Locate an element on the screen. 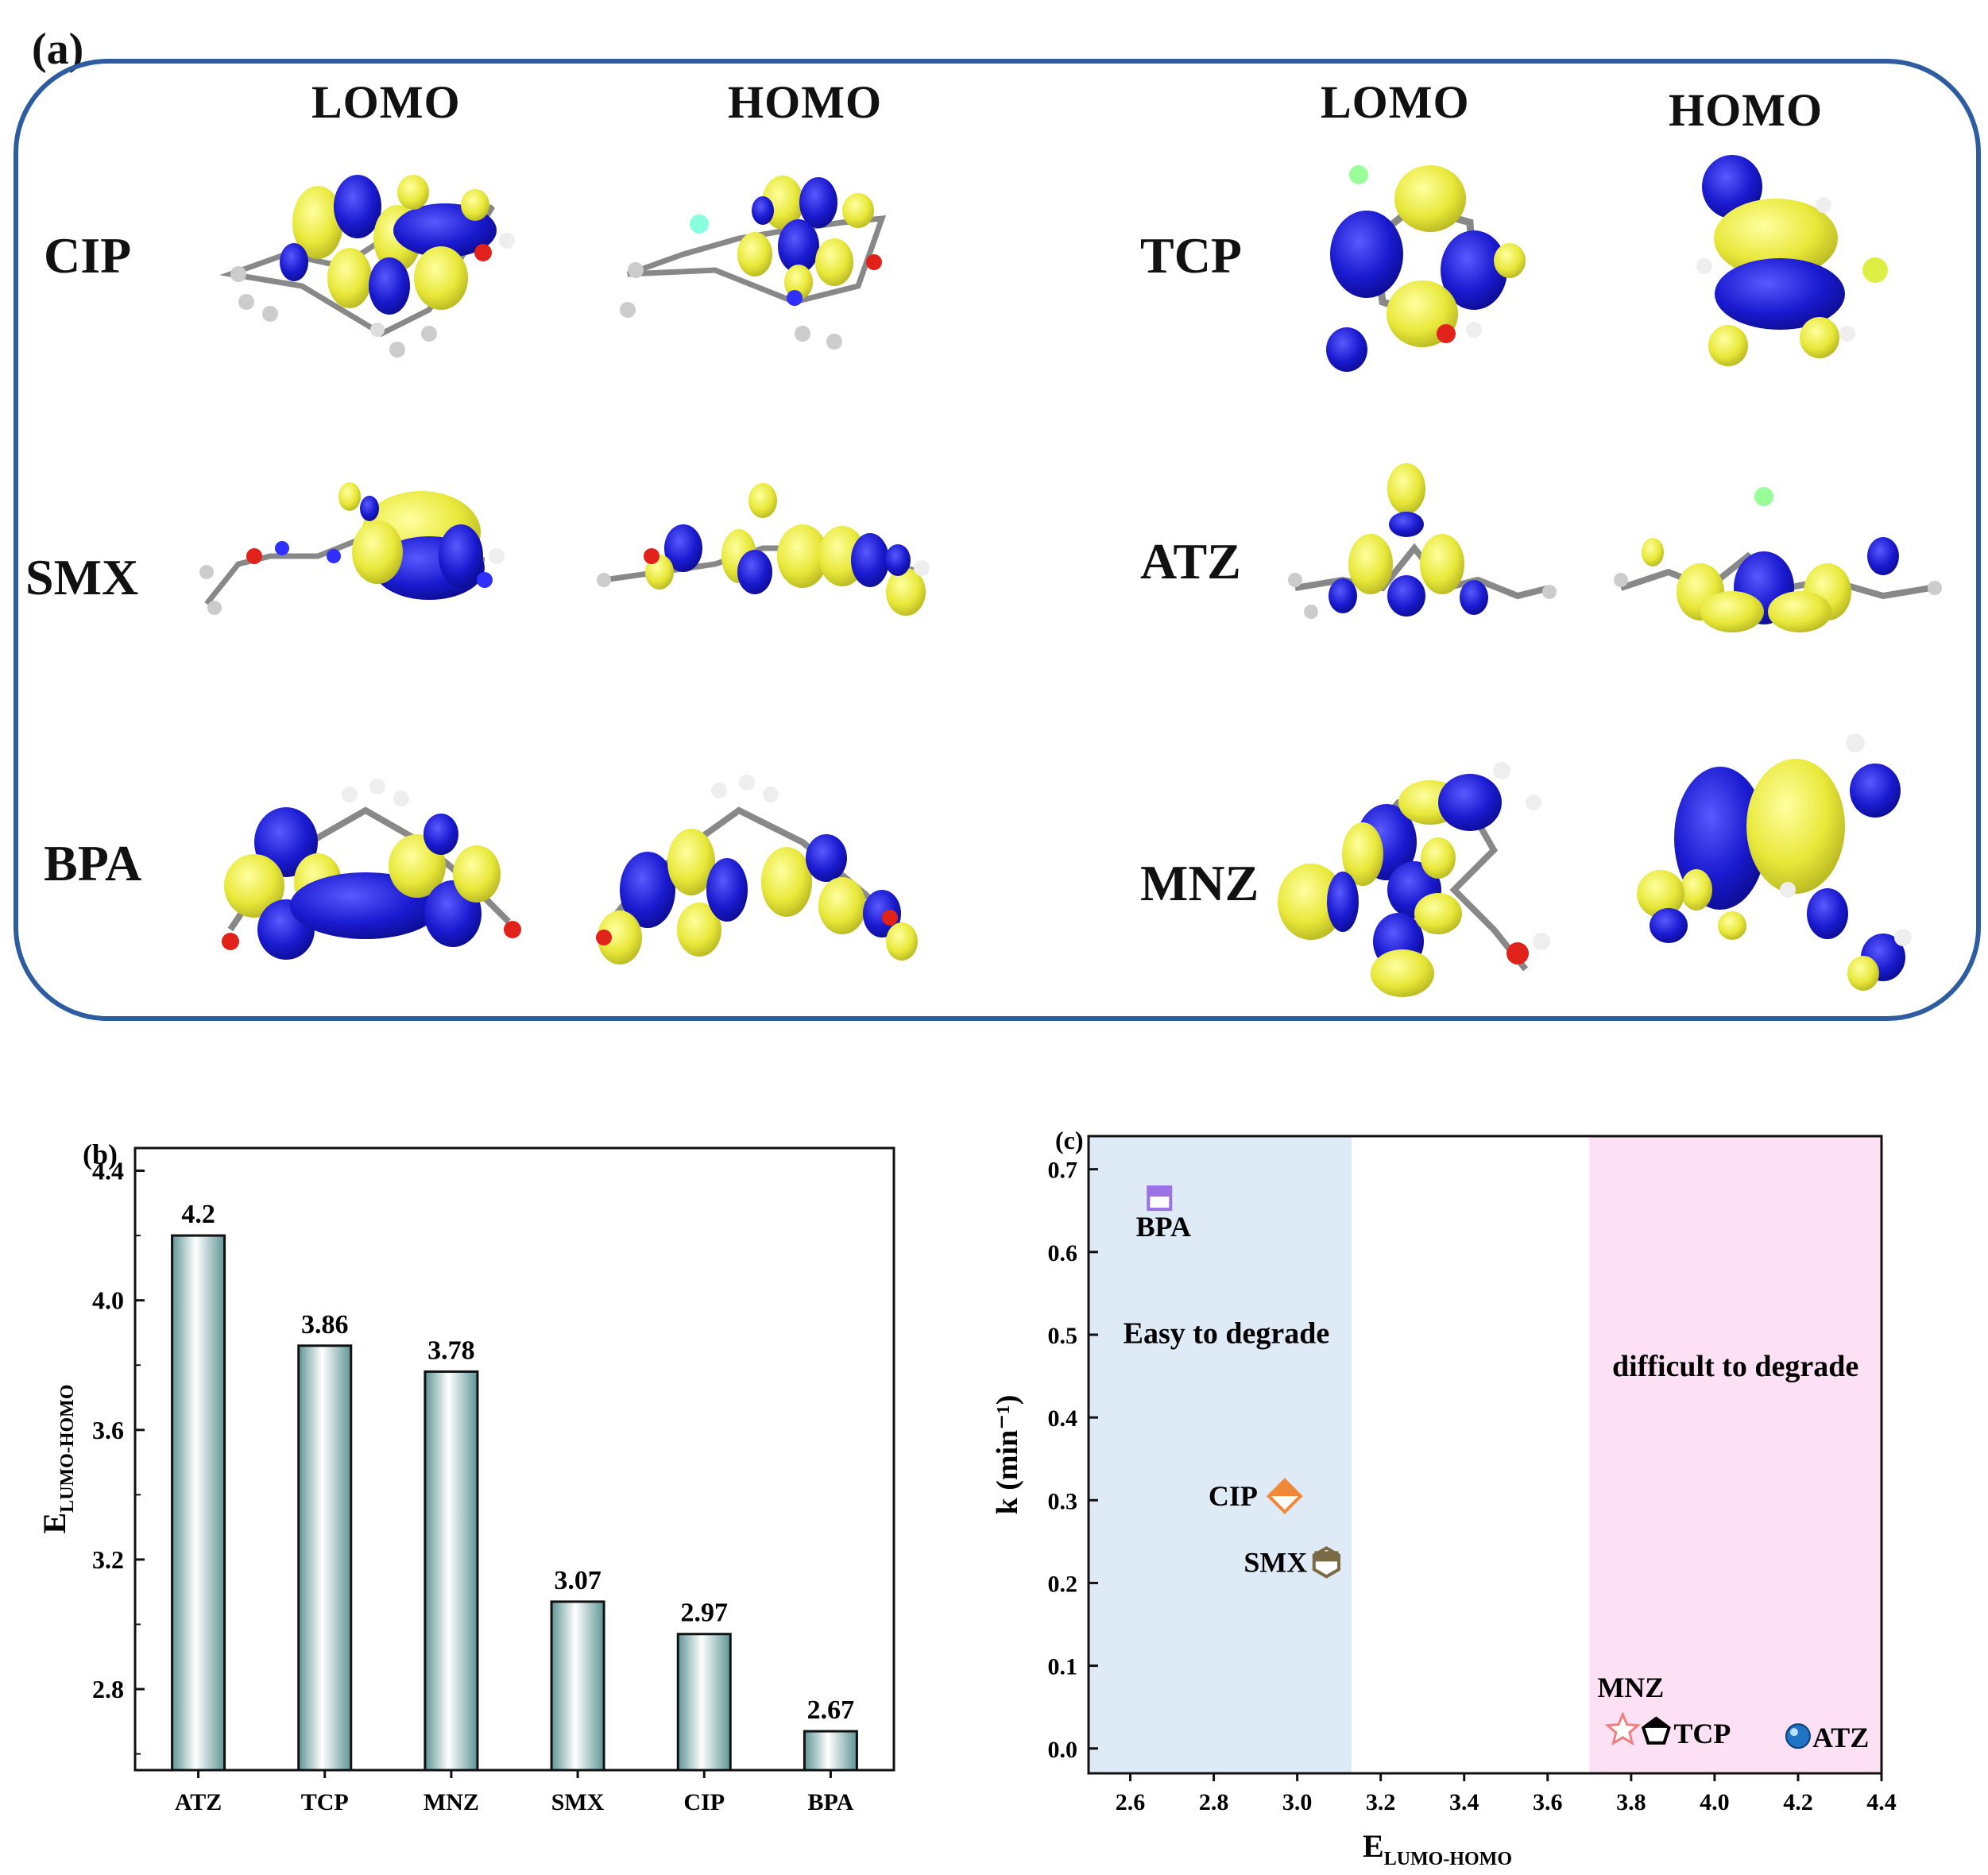 This screenshot has width=1988, height=1875. region-label-difficult: difficult to degrade is located at coordinates (1735, 1366).